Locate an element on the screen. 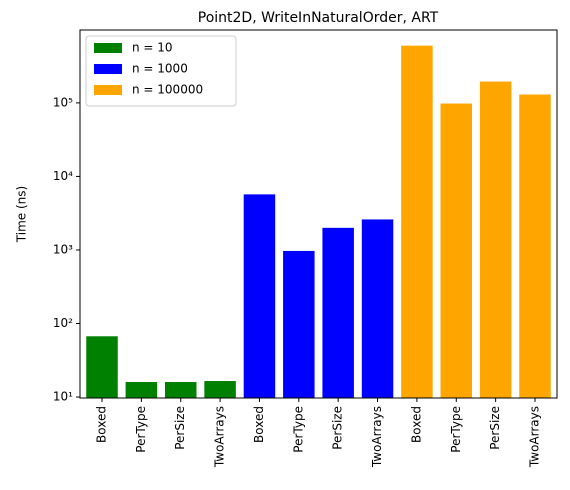 The width and height of the screenshot is (570, 490). y-tick-label: 10³ is located at coordinates (63, 249).